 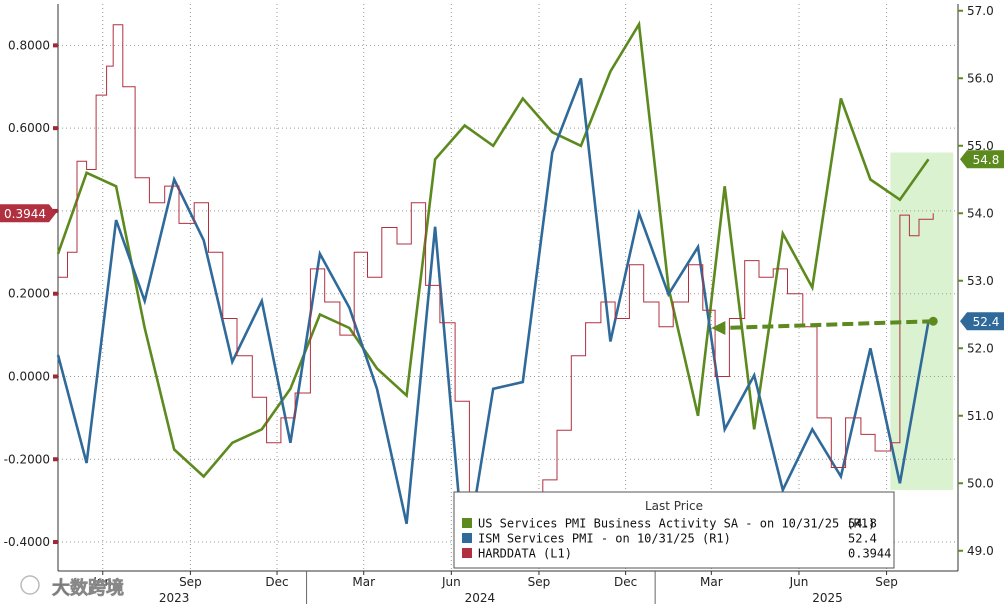 What do you see at coordinates (980, 483) in the screenshot?
I see `right-tick-label: 50.0` at bounding box center [980, 483].